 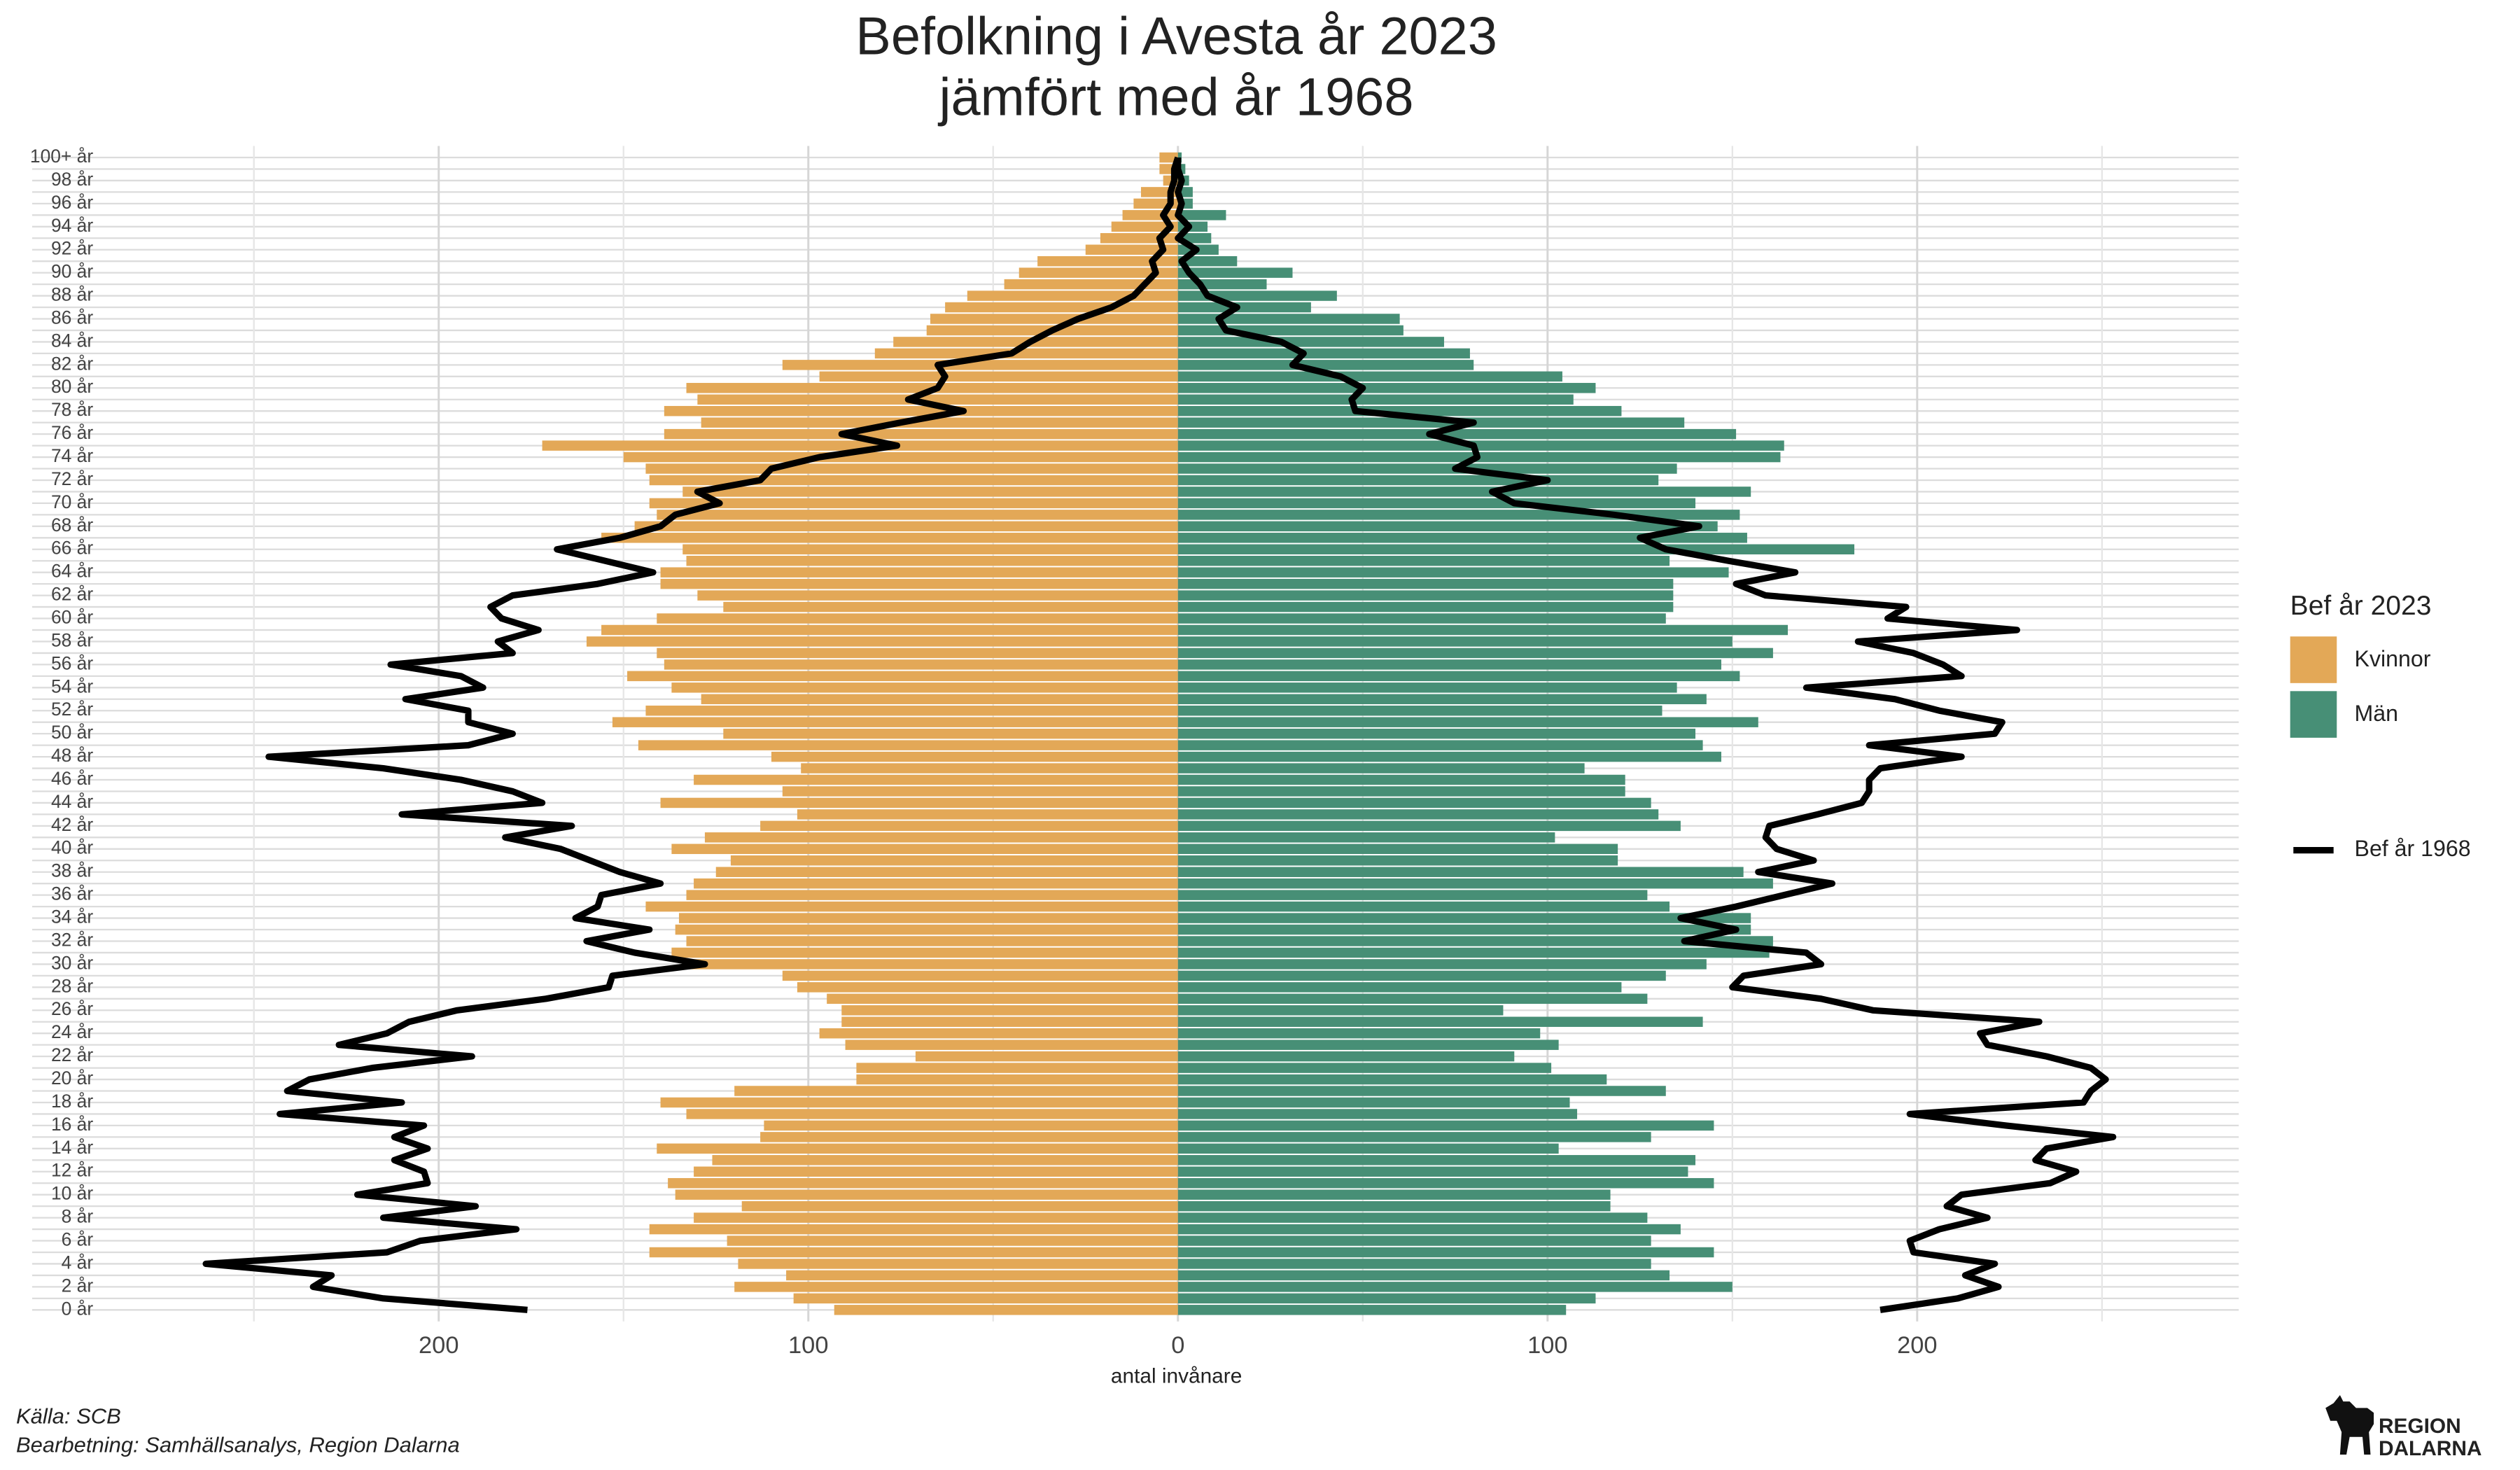 I want to click on y-tick-label: 50 år, so click(x=72, y=732).